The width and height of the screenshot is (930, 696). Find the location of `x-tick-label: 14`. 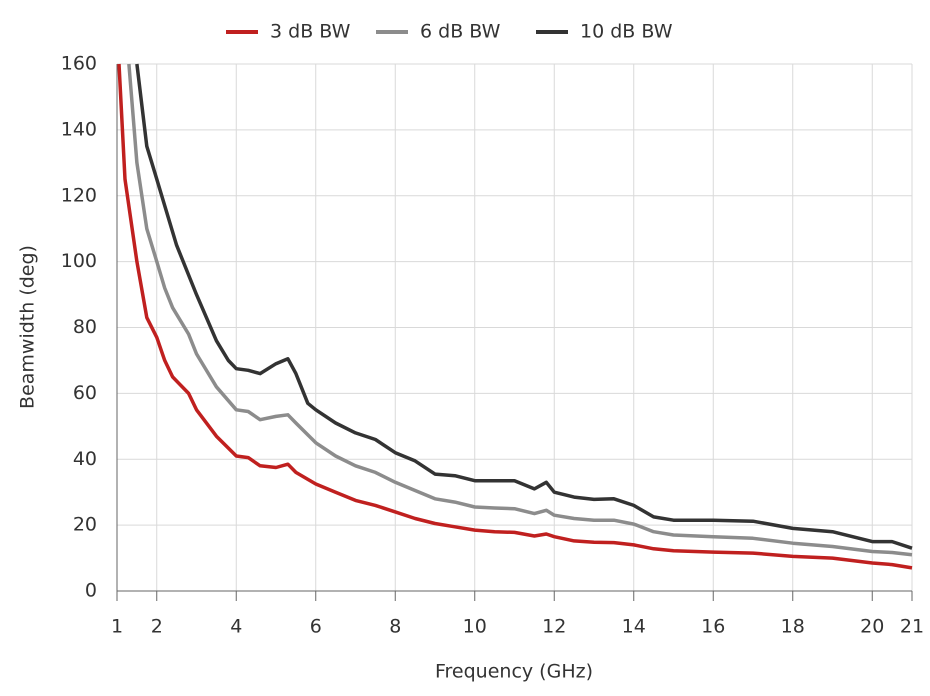

x-tick-label: 14 is located at coordinates (634, 627).